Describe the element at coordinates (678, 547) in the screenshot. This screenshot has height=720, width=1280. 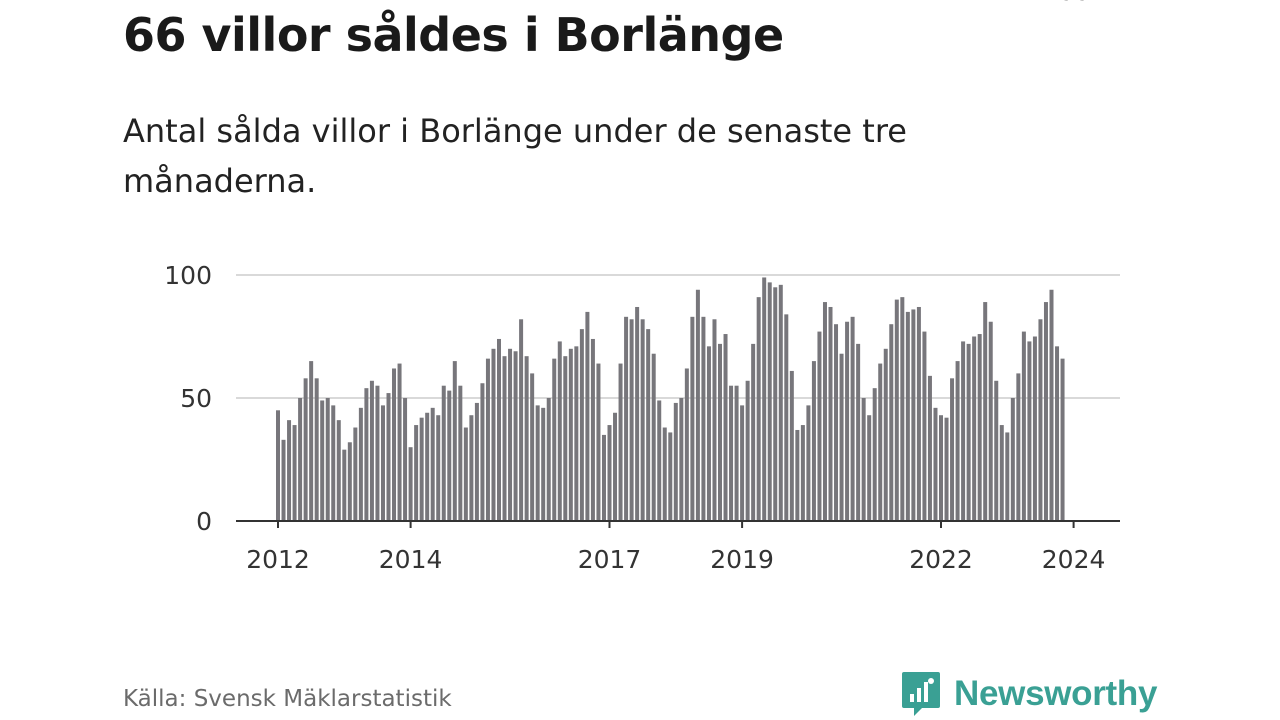
I see `x-axis: 2012 2014 2017 2019 2022 2024` at that location.